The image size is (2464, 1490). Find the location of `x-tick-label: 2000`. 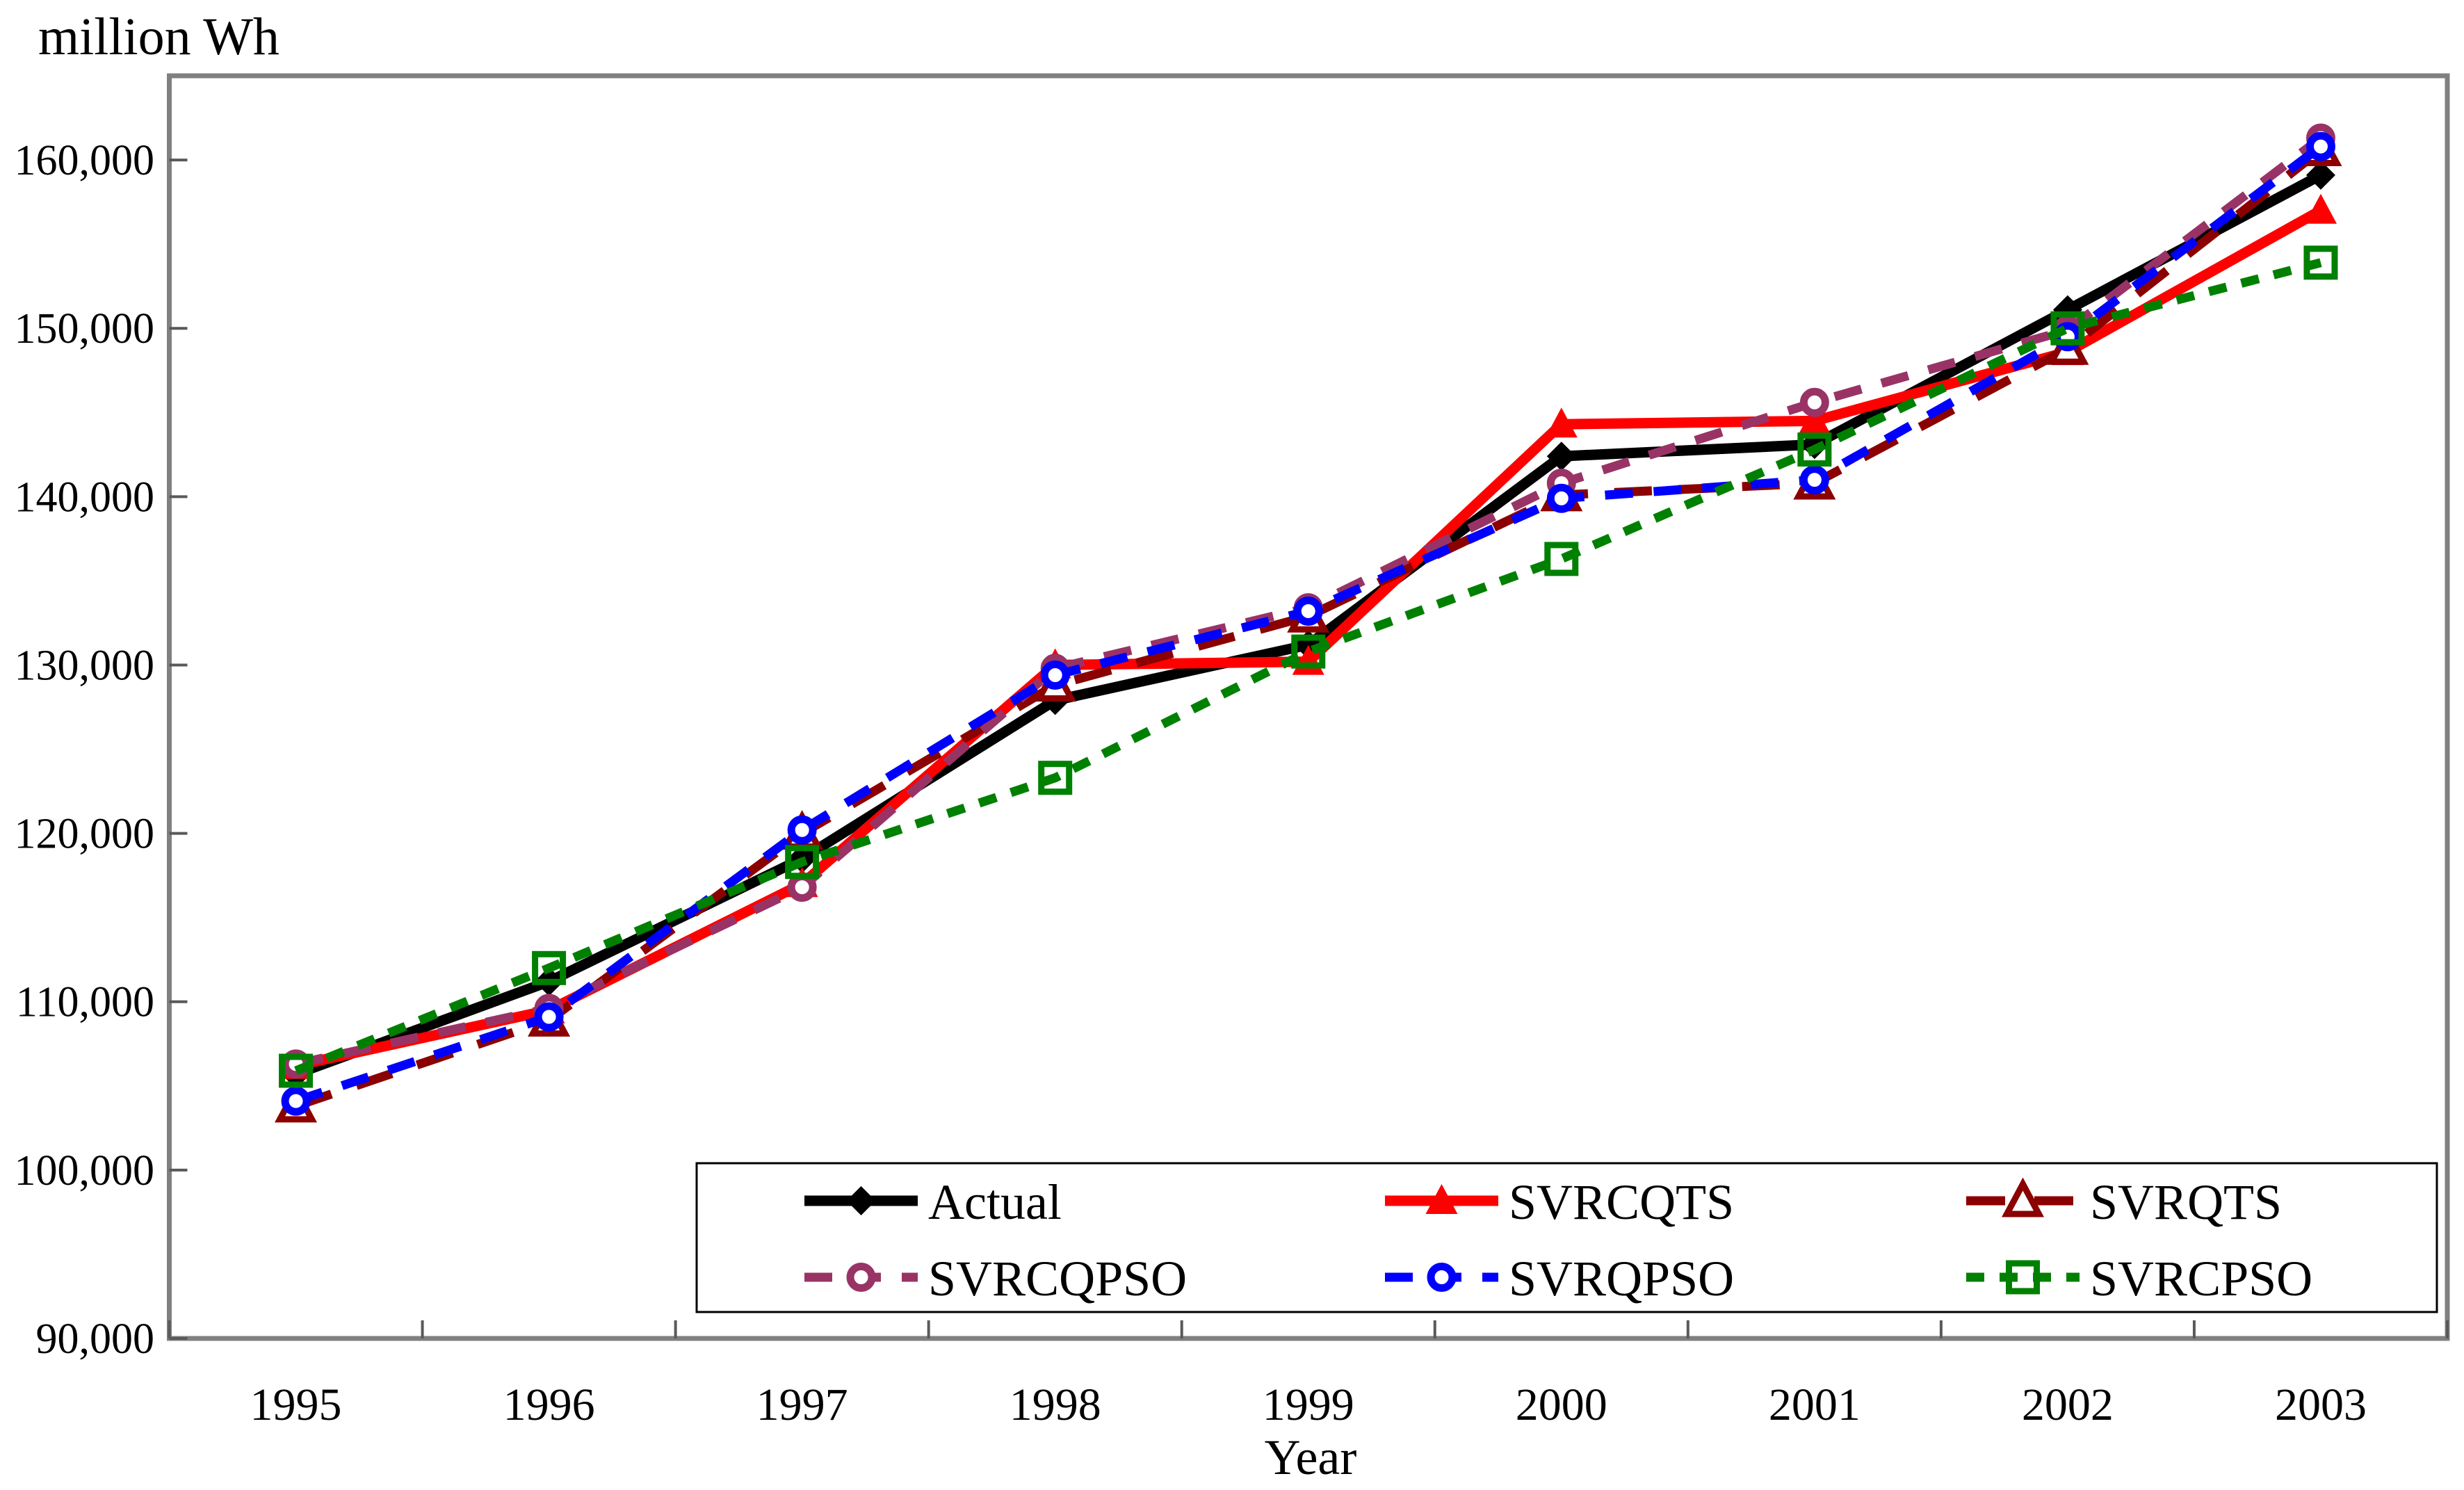

x-tick-label: 2000 is located at coordinates (1561, 1404).